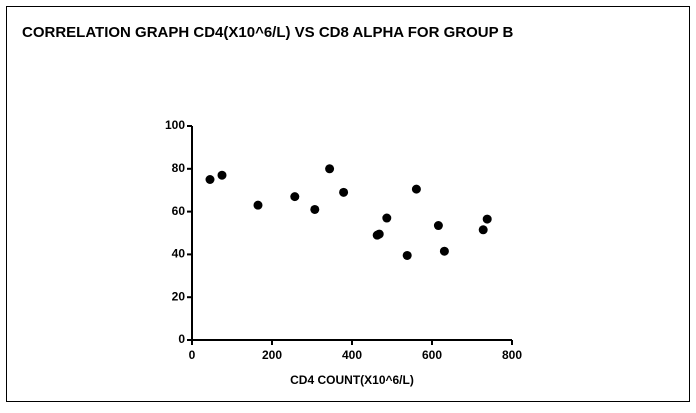 The height and width of the screenshot is (413, 696). What do you see at coordinates (179, 296) in the screenshot?
I see `y-tick-label: 20` at bounding box center [179, 296].